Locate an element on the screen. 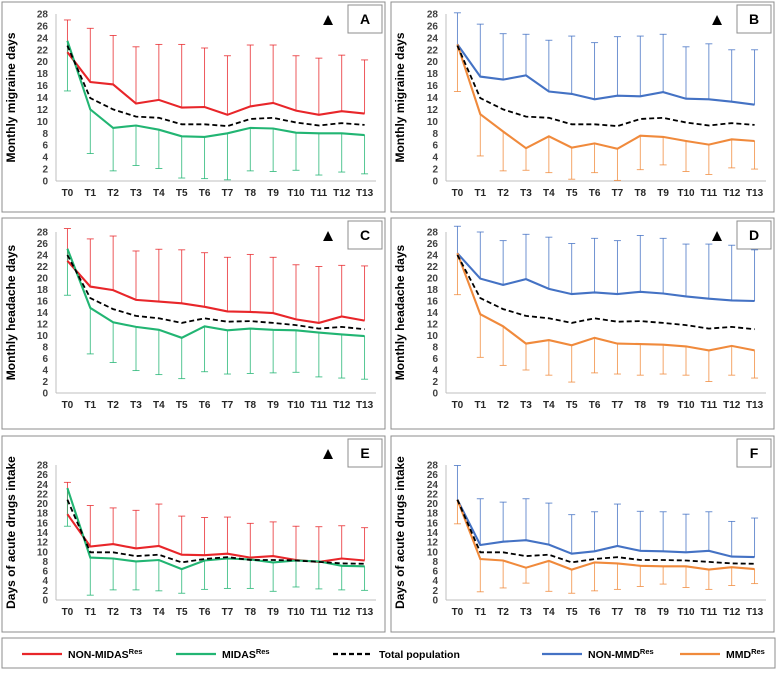 The image size is (777, 676). legend-label: NON-MMDRes is located at coordinates (621, 654).